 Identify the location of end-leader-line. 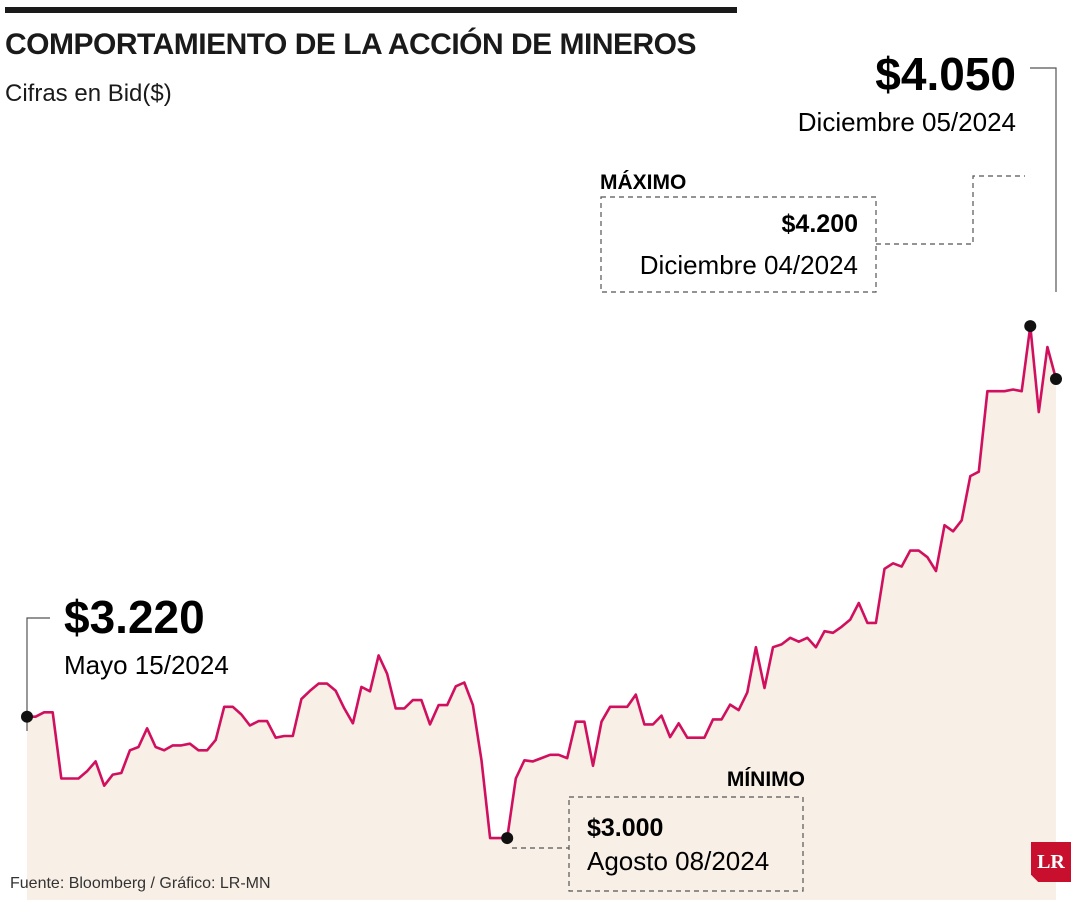
(1043, 179).